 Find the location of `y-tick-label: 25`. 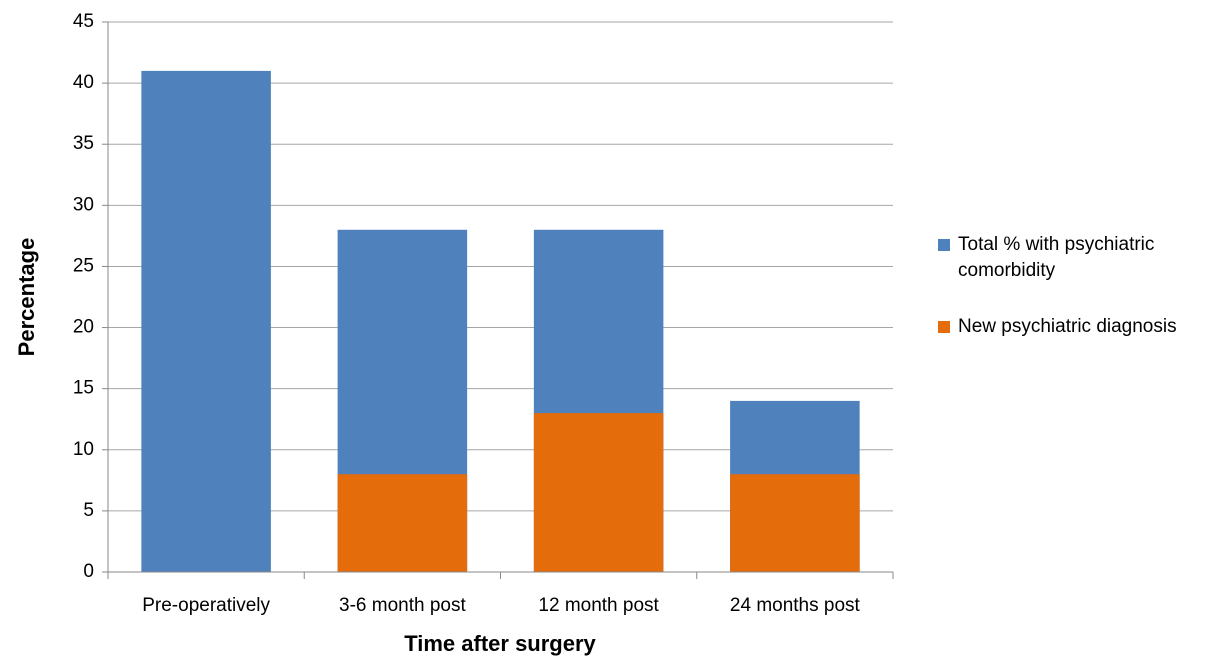

y-tick-label: 25 is located at coordinates (83, 265).